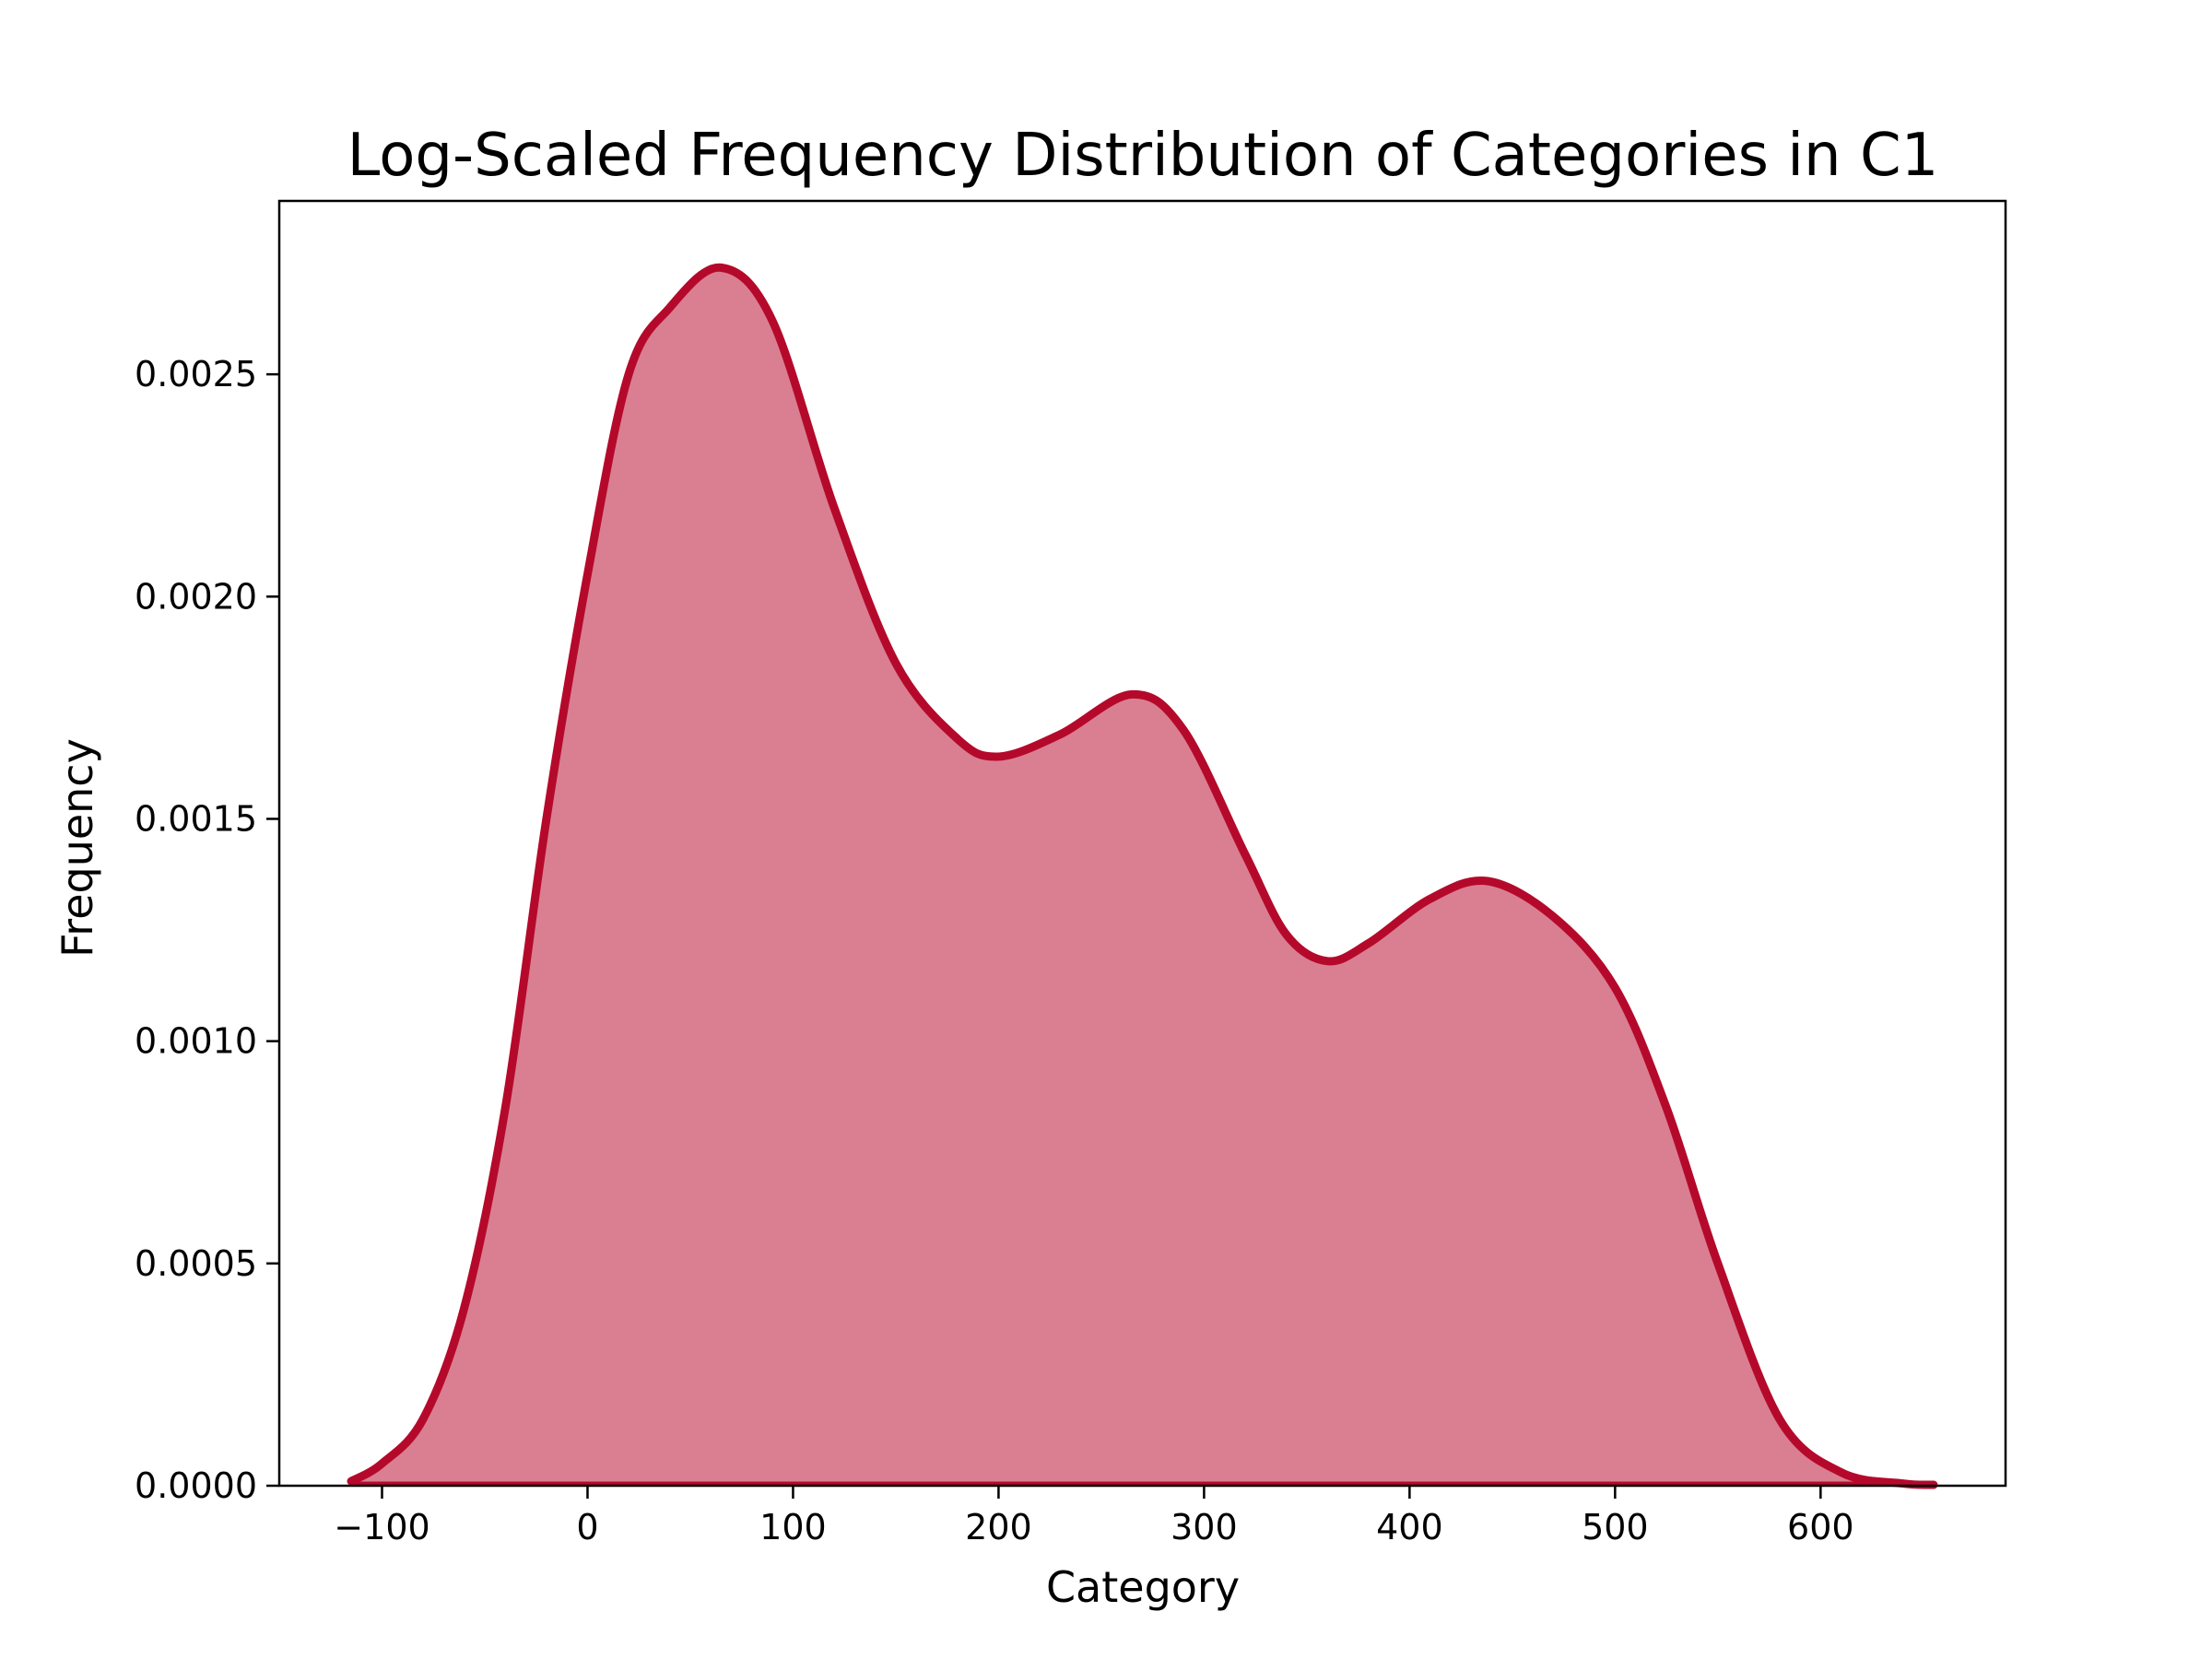 This screenshot has height=1659, width=2212. Describe the element at coordinates (587, 1527) in the screenshot. I see `x-tick-label: 0` at that location.